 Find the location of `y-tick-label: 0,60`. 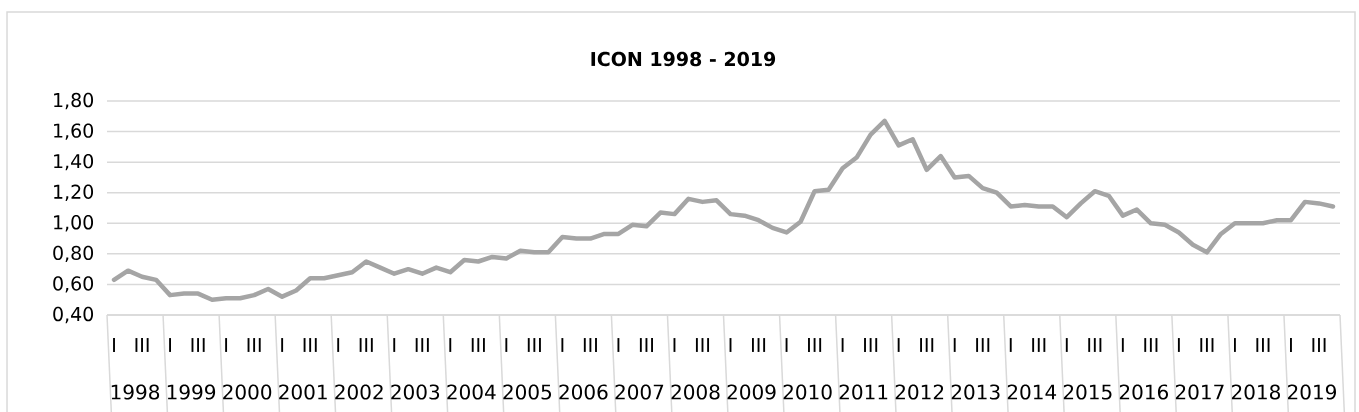

y-tick-label: 0,60 is located at coordinates (73, 284).